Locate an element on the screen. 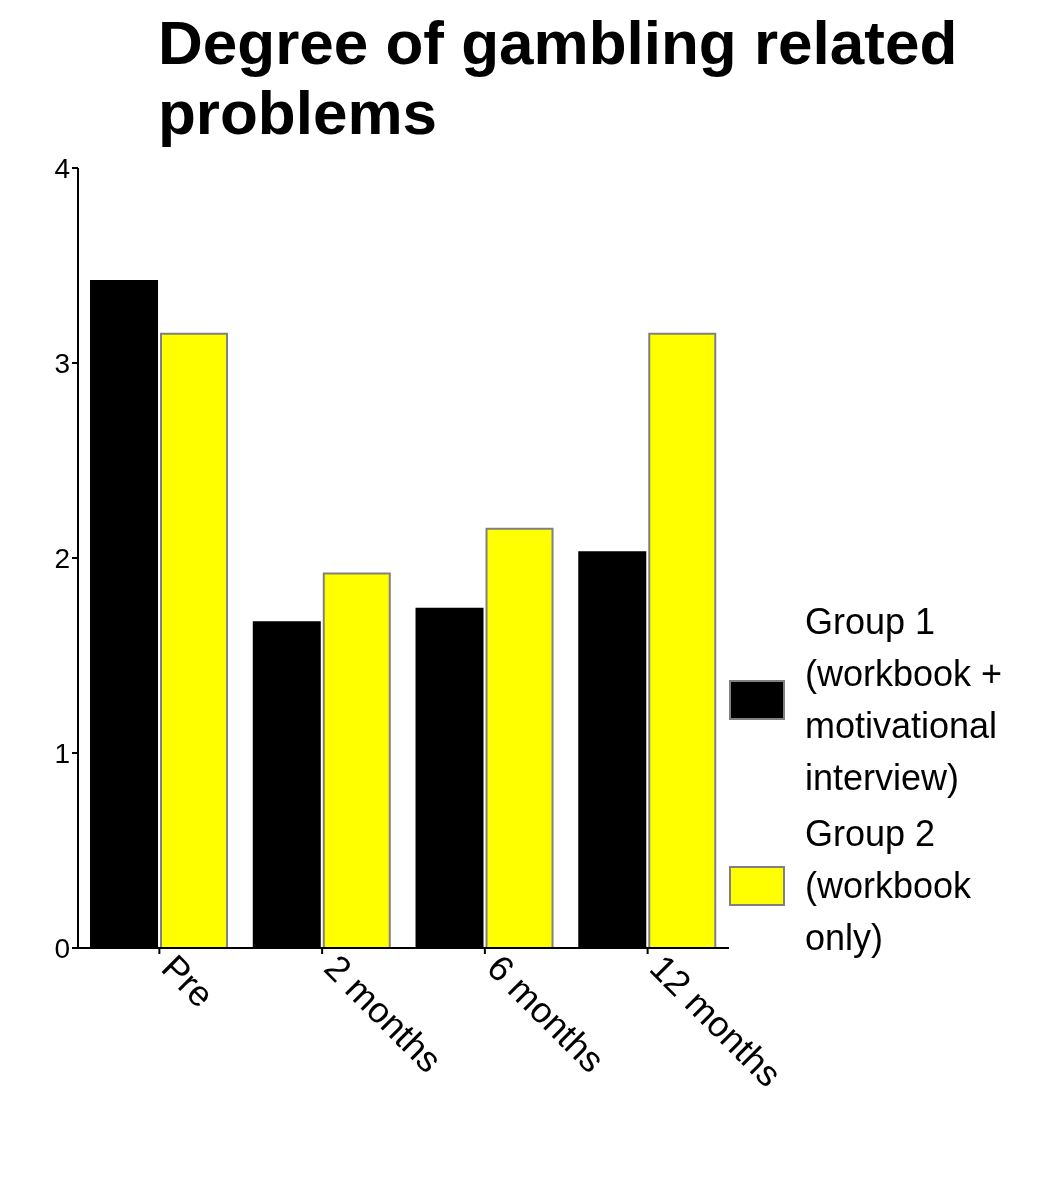 This screenshot has height=1185, width=1047. chart-title: Degree of gambling related problems is located at coordinates (558, 78).